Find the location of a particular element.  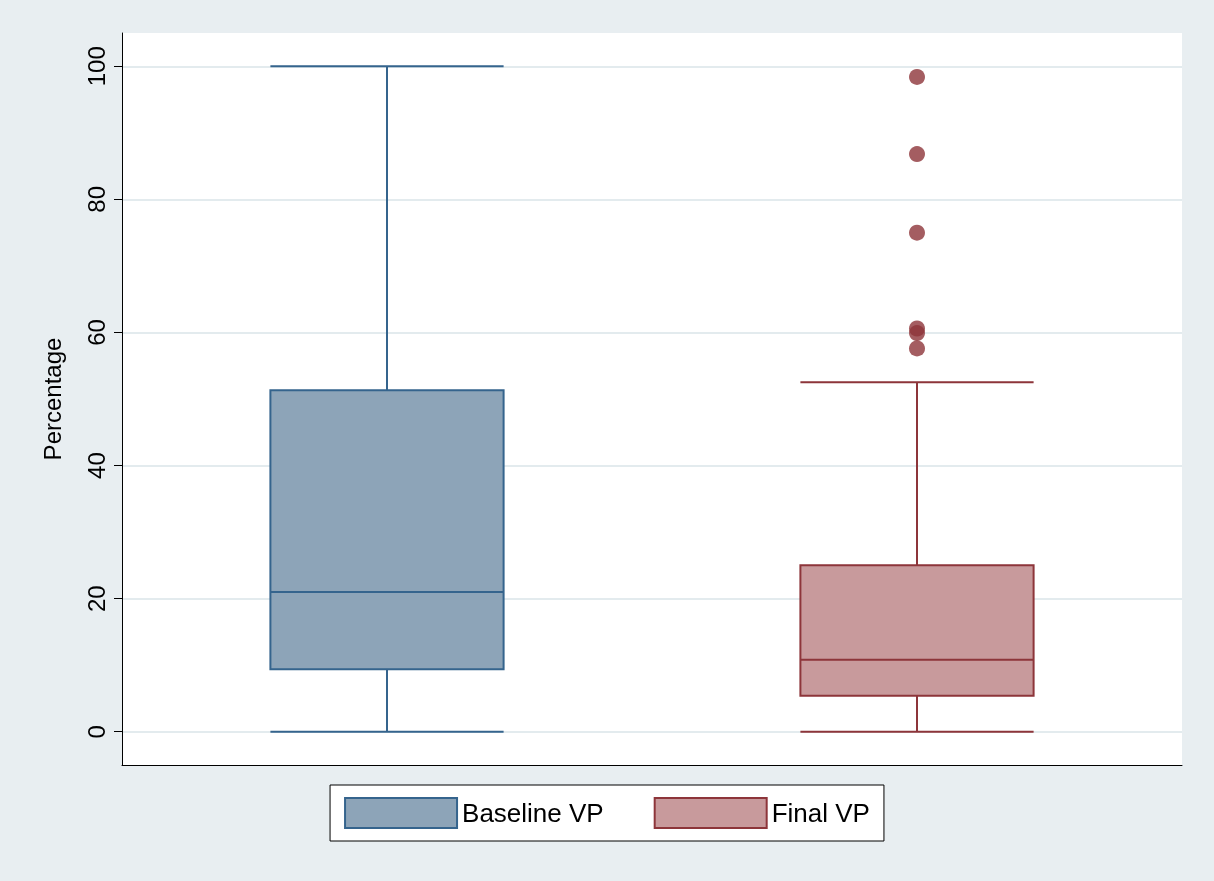

y-tick-label: 60 is located at coordinates (96, 332).